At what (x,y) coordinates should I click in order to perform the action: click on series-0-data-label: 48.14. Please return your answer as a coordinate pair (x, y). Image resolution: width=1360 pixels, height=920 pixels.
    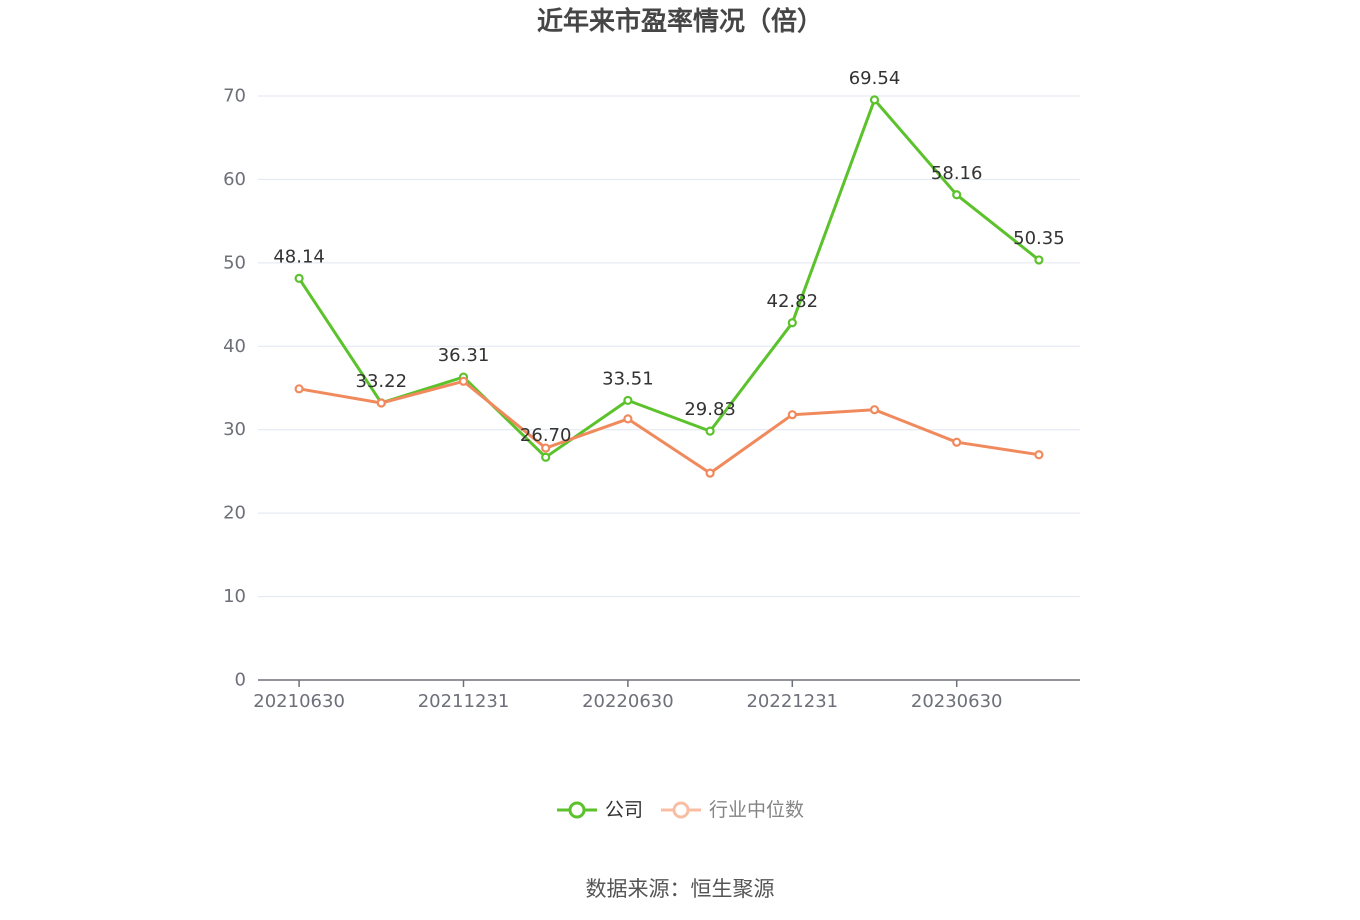
    Looking at the image, I should click on (299, 256).